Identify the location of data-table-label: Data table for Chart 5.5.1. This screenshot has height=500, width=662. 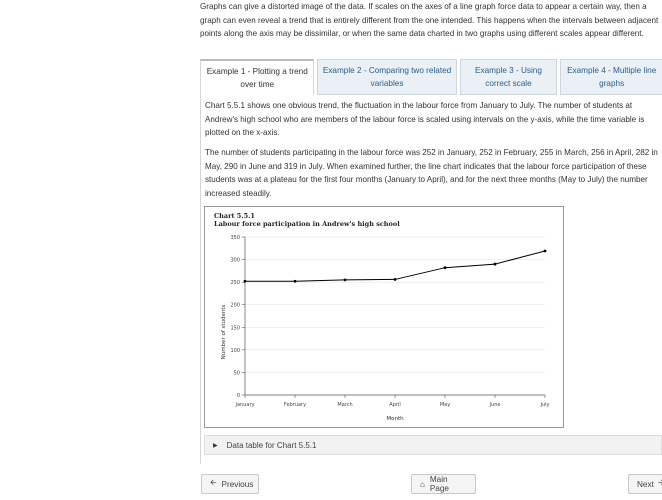
(271, 445).